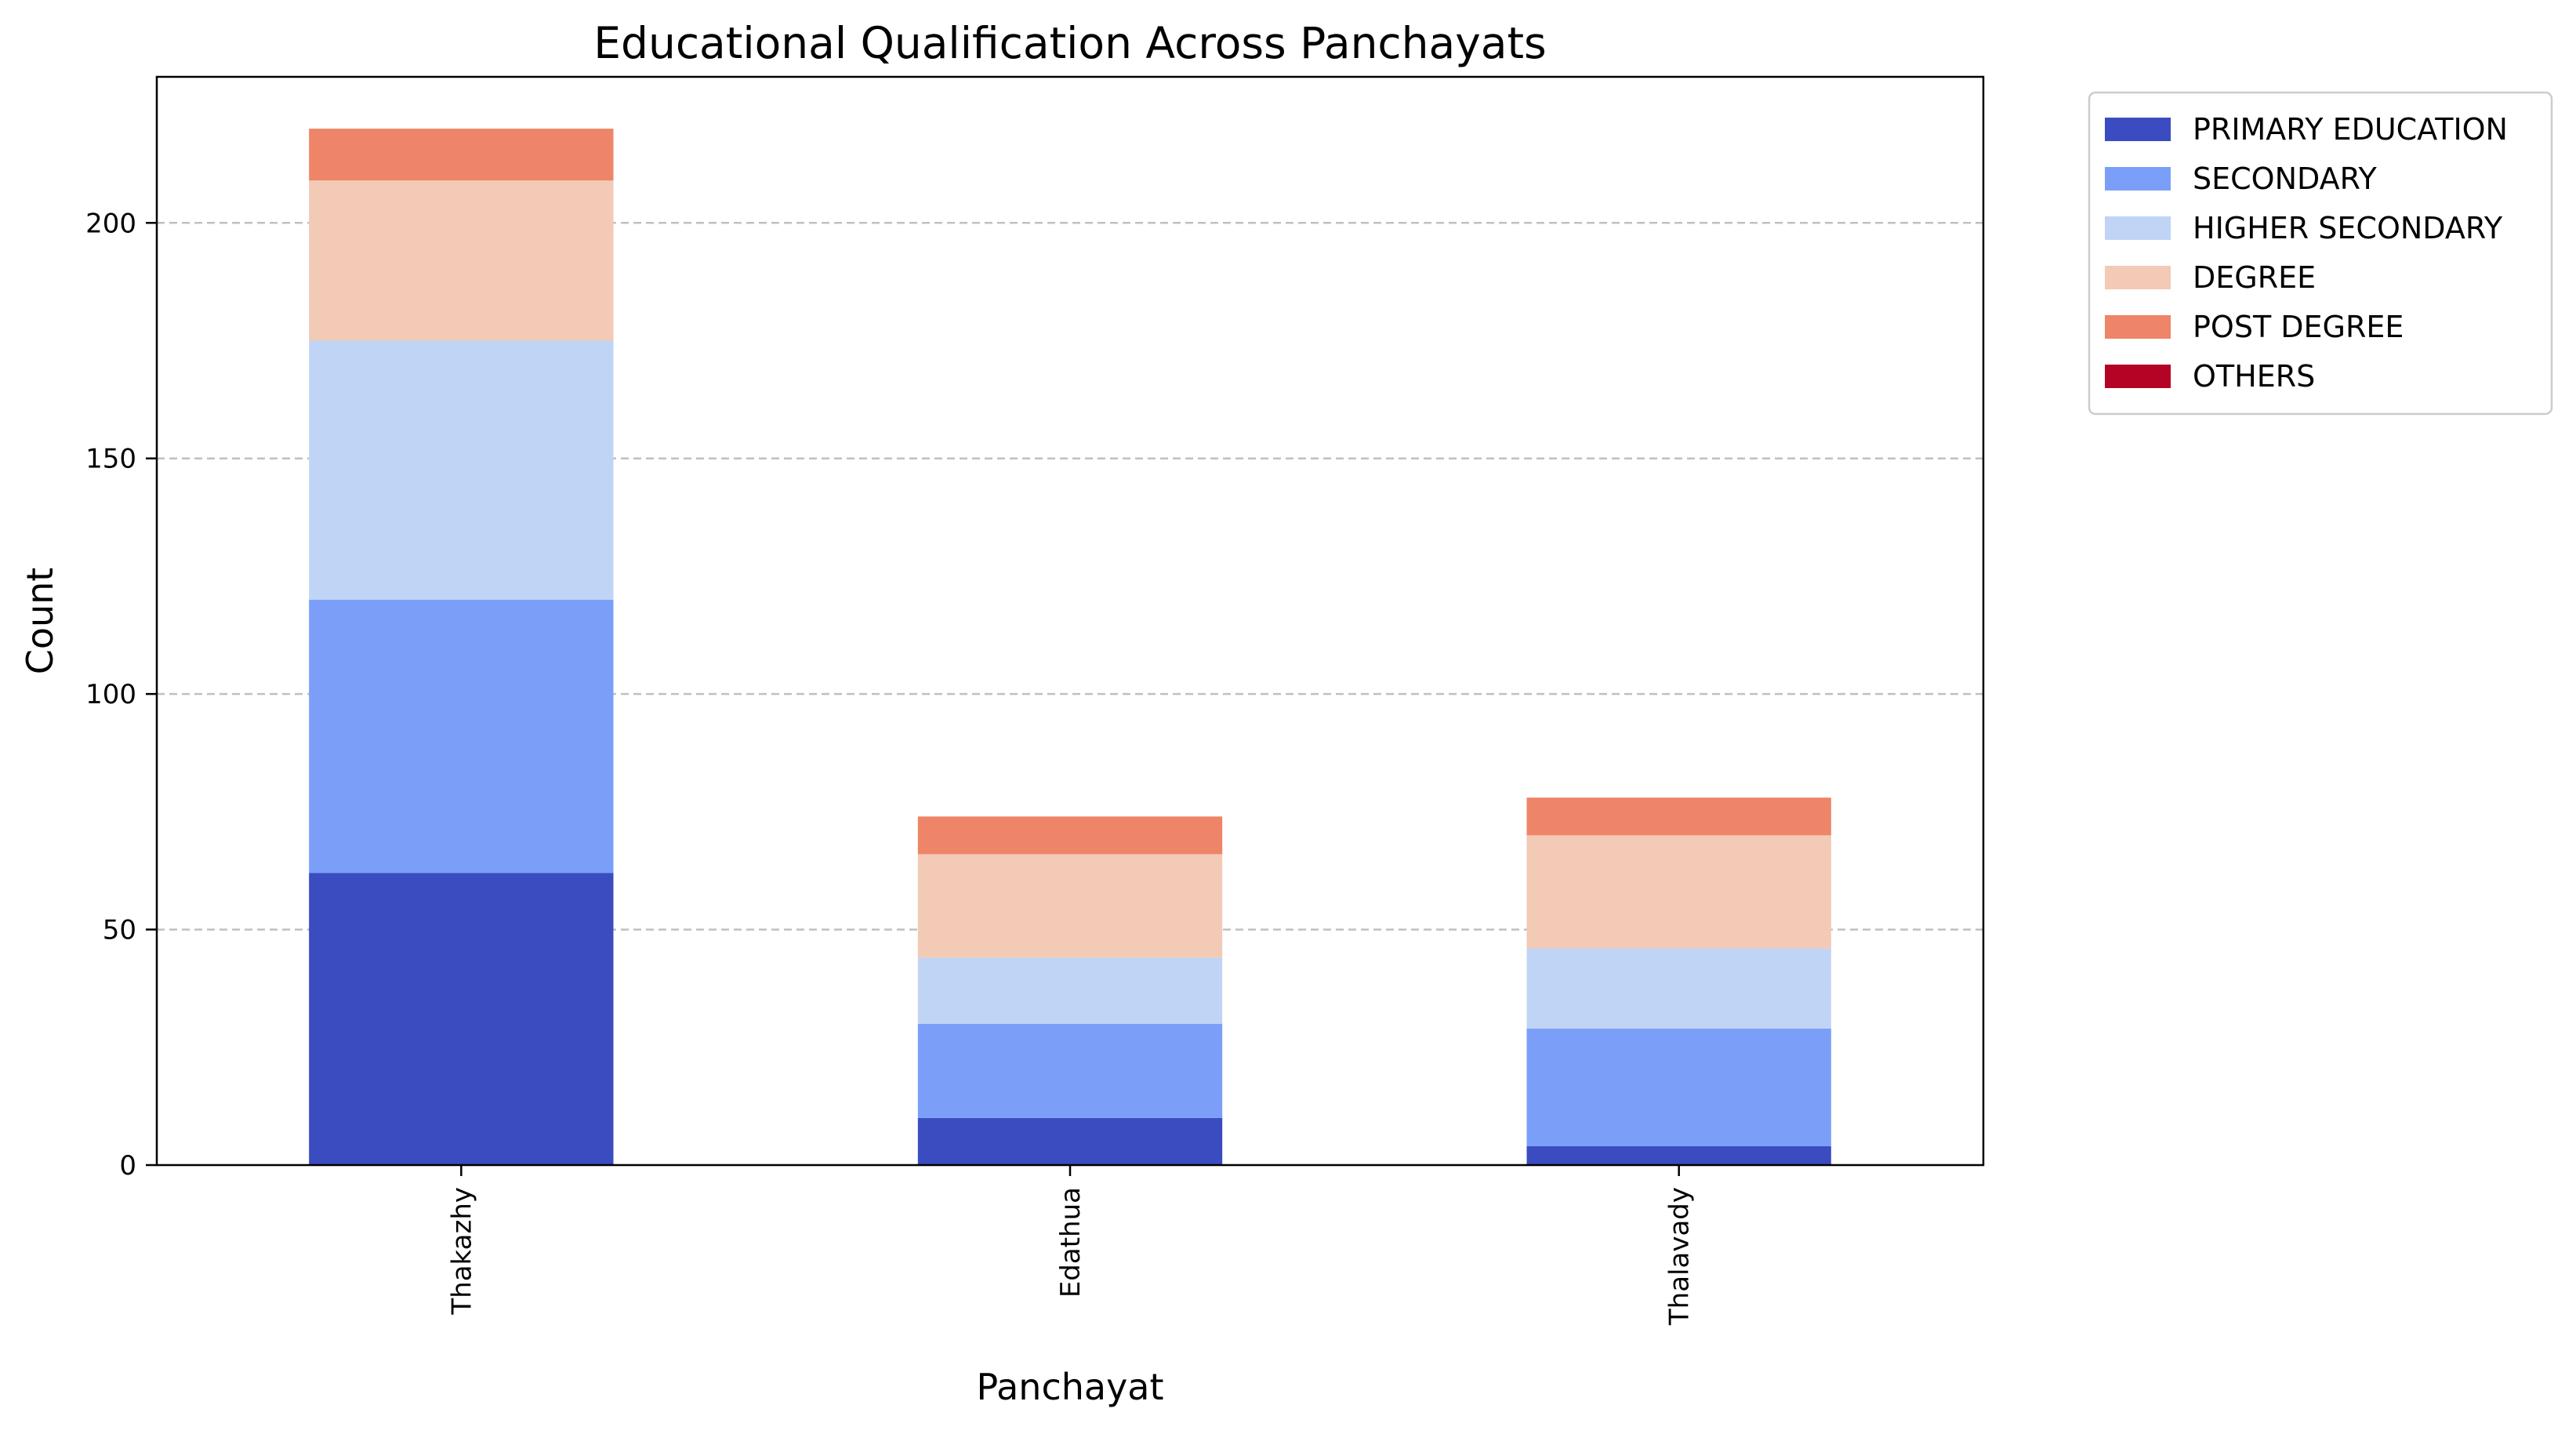 This screenshot has width=2576, height=1434. What do you see at coordinates (462, 155) in the screenshot?
I see `bar-thakazhy-post-degree` at bounding box center [462, 155].